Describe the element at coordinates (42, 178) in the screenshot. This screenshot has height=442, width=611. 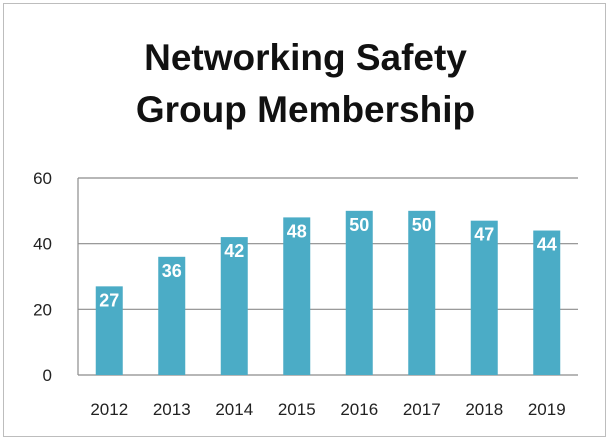
I see `y-tick-label-60: 60` at that location.